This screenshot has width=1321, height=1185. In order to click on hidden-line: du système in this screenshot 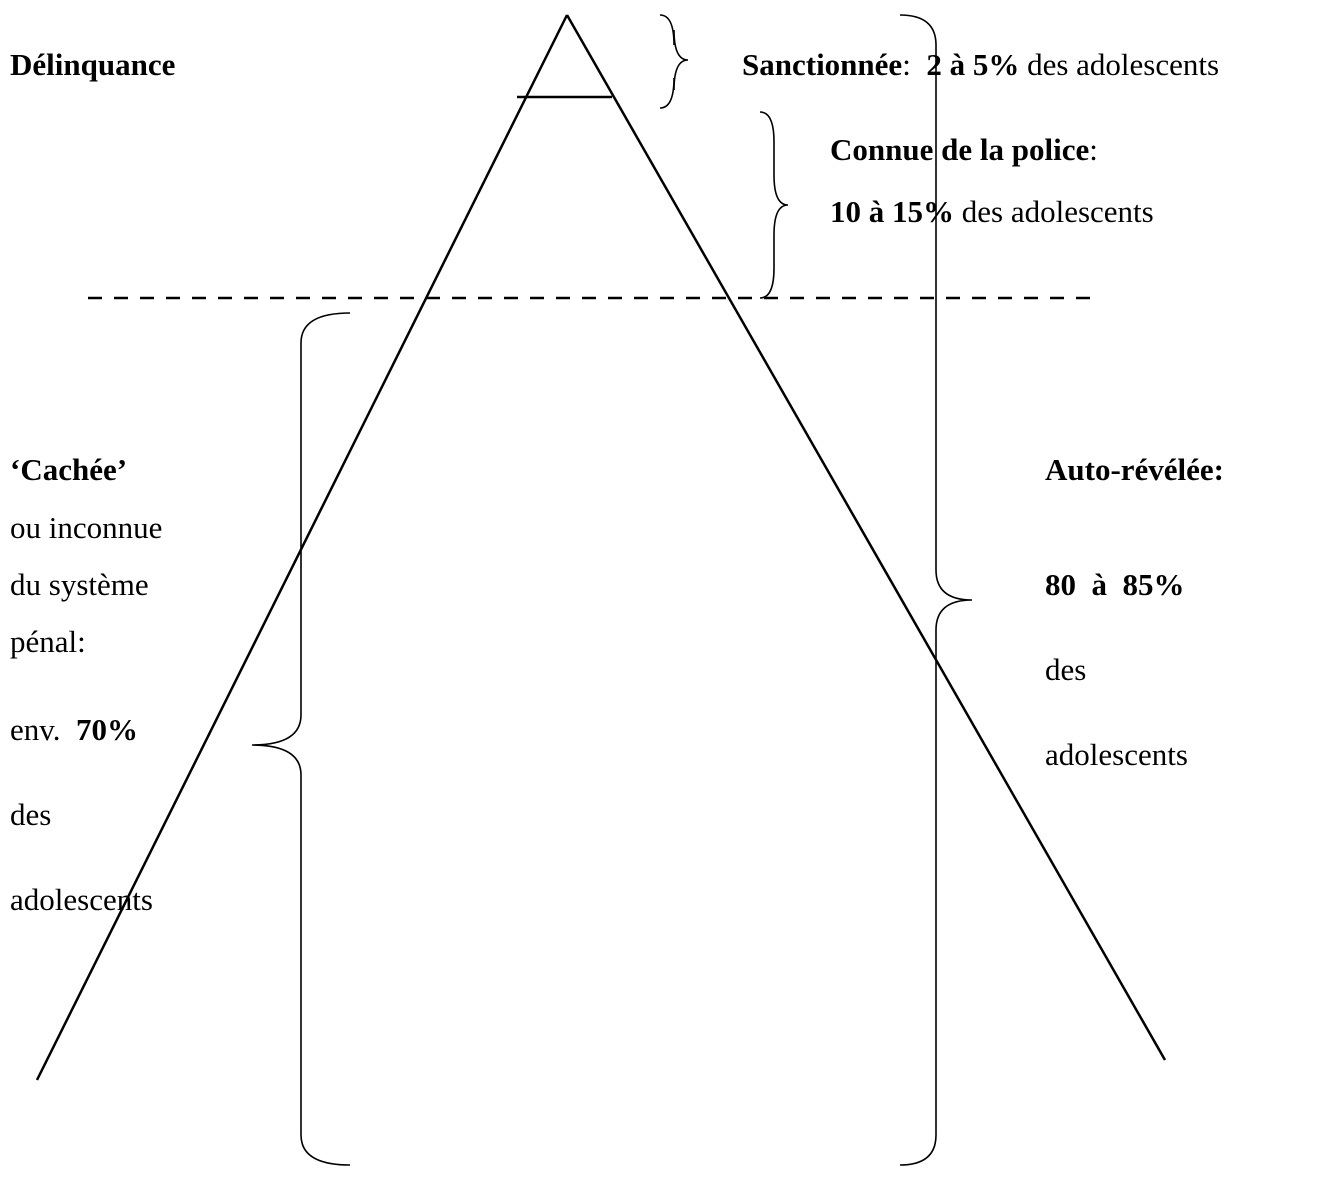, I will do `click(79, 584)`.